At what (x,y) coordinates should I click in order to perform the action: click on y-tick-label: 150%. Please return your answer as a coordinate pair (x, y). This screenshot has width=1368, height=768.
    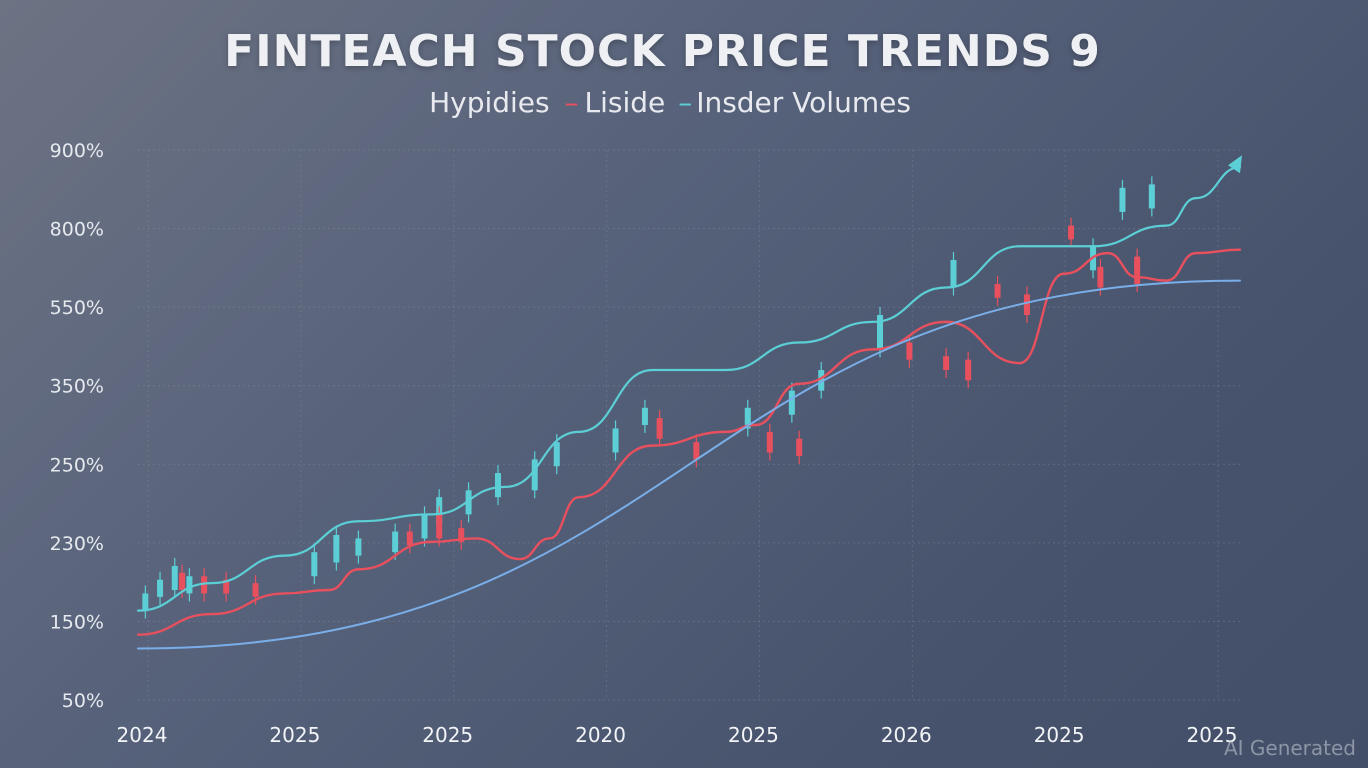
    Looking at the image, I should click on (77, 622).